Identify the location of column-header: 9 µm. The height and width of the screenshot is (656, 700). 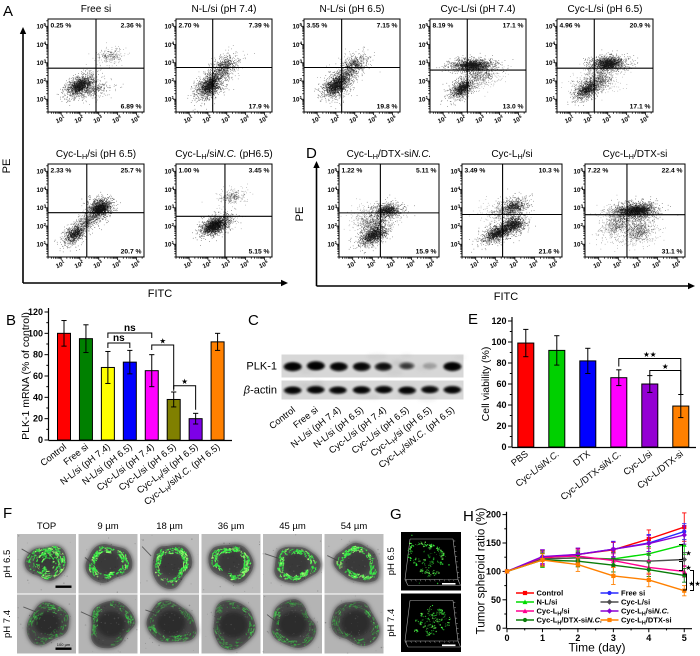
(107, 526).